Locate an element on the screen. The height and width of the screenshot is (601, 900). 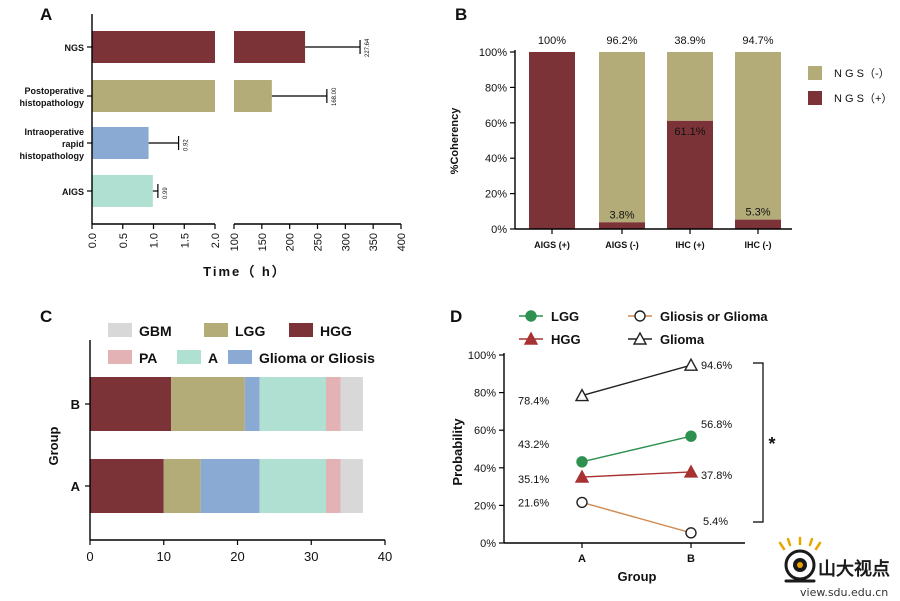
significance-marker: * is located at coordinates (771, 444).